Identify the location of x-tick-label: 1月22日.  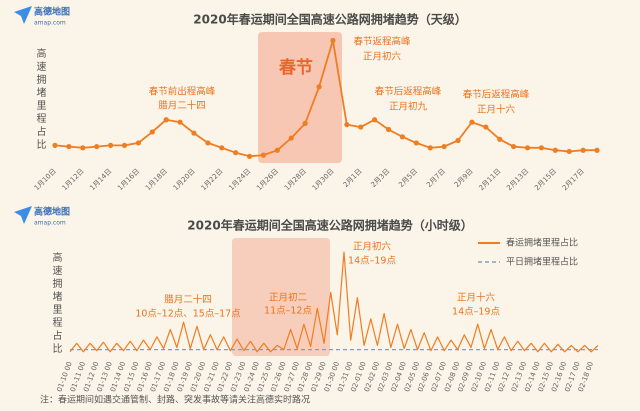
(212, 179).